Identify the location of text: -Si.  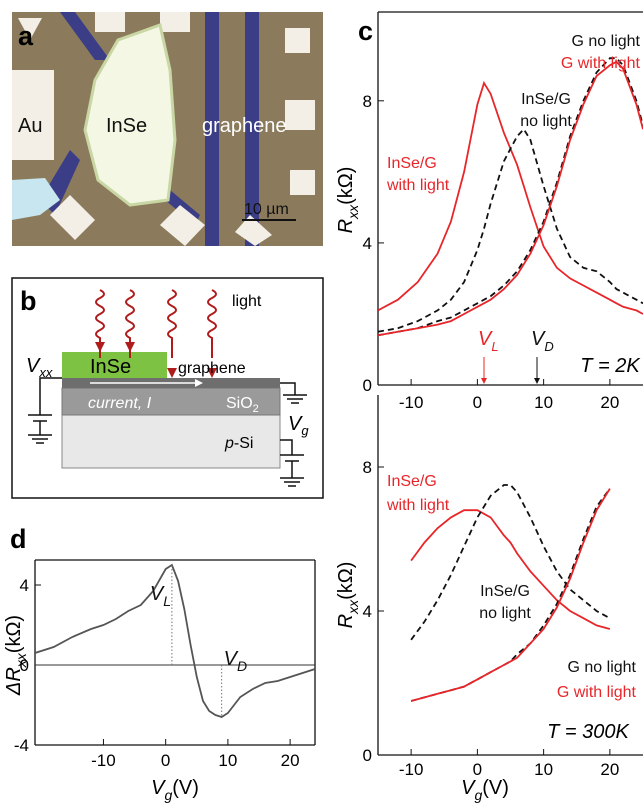
(244, 443).